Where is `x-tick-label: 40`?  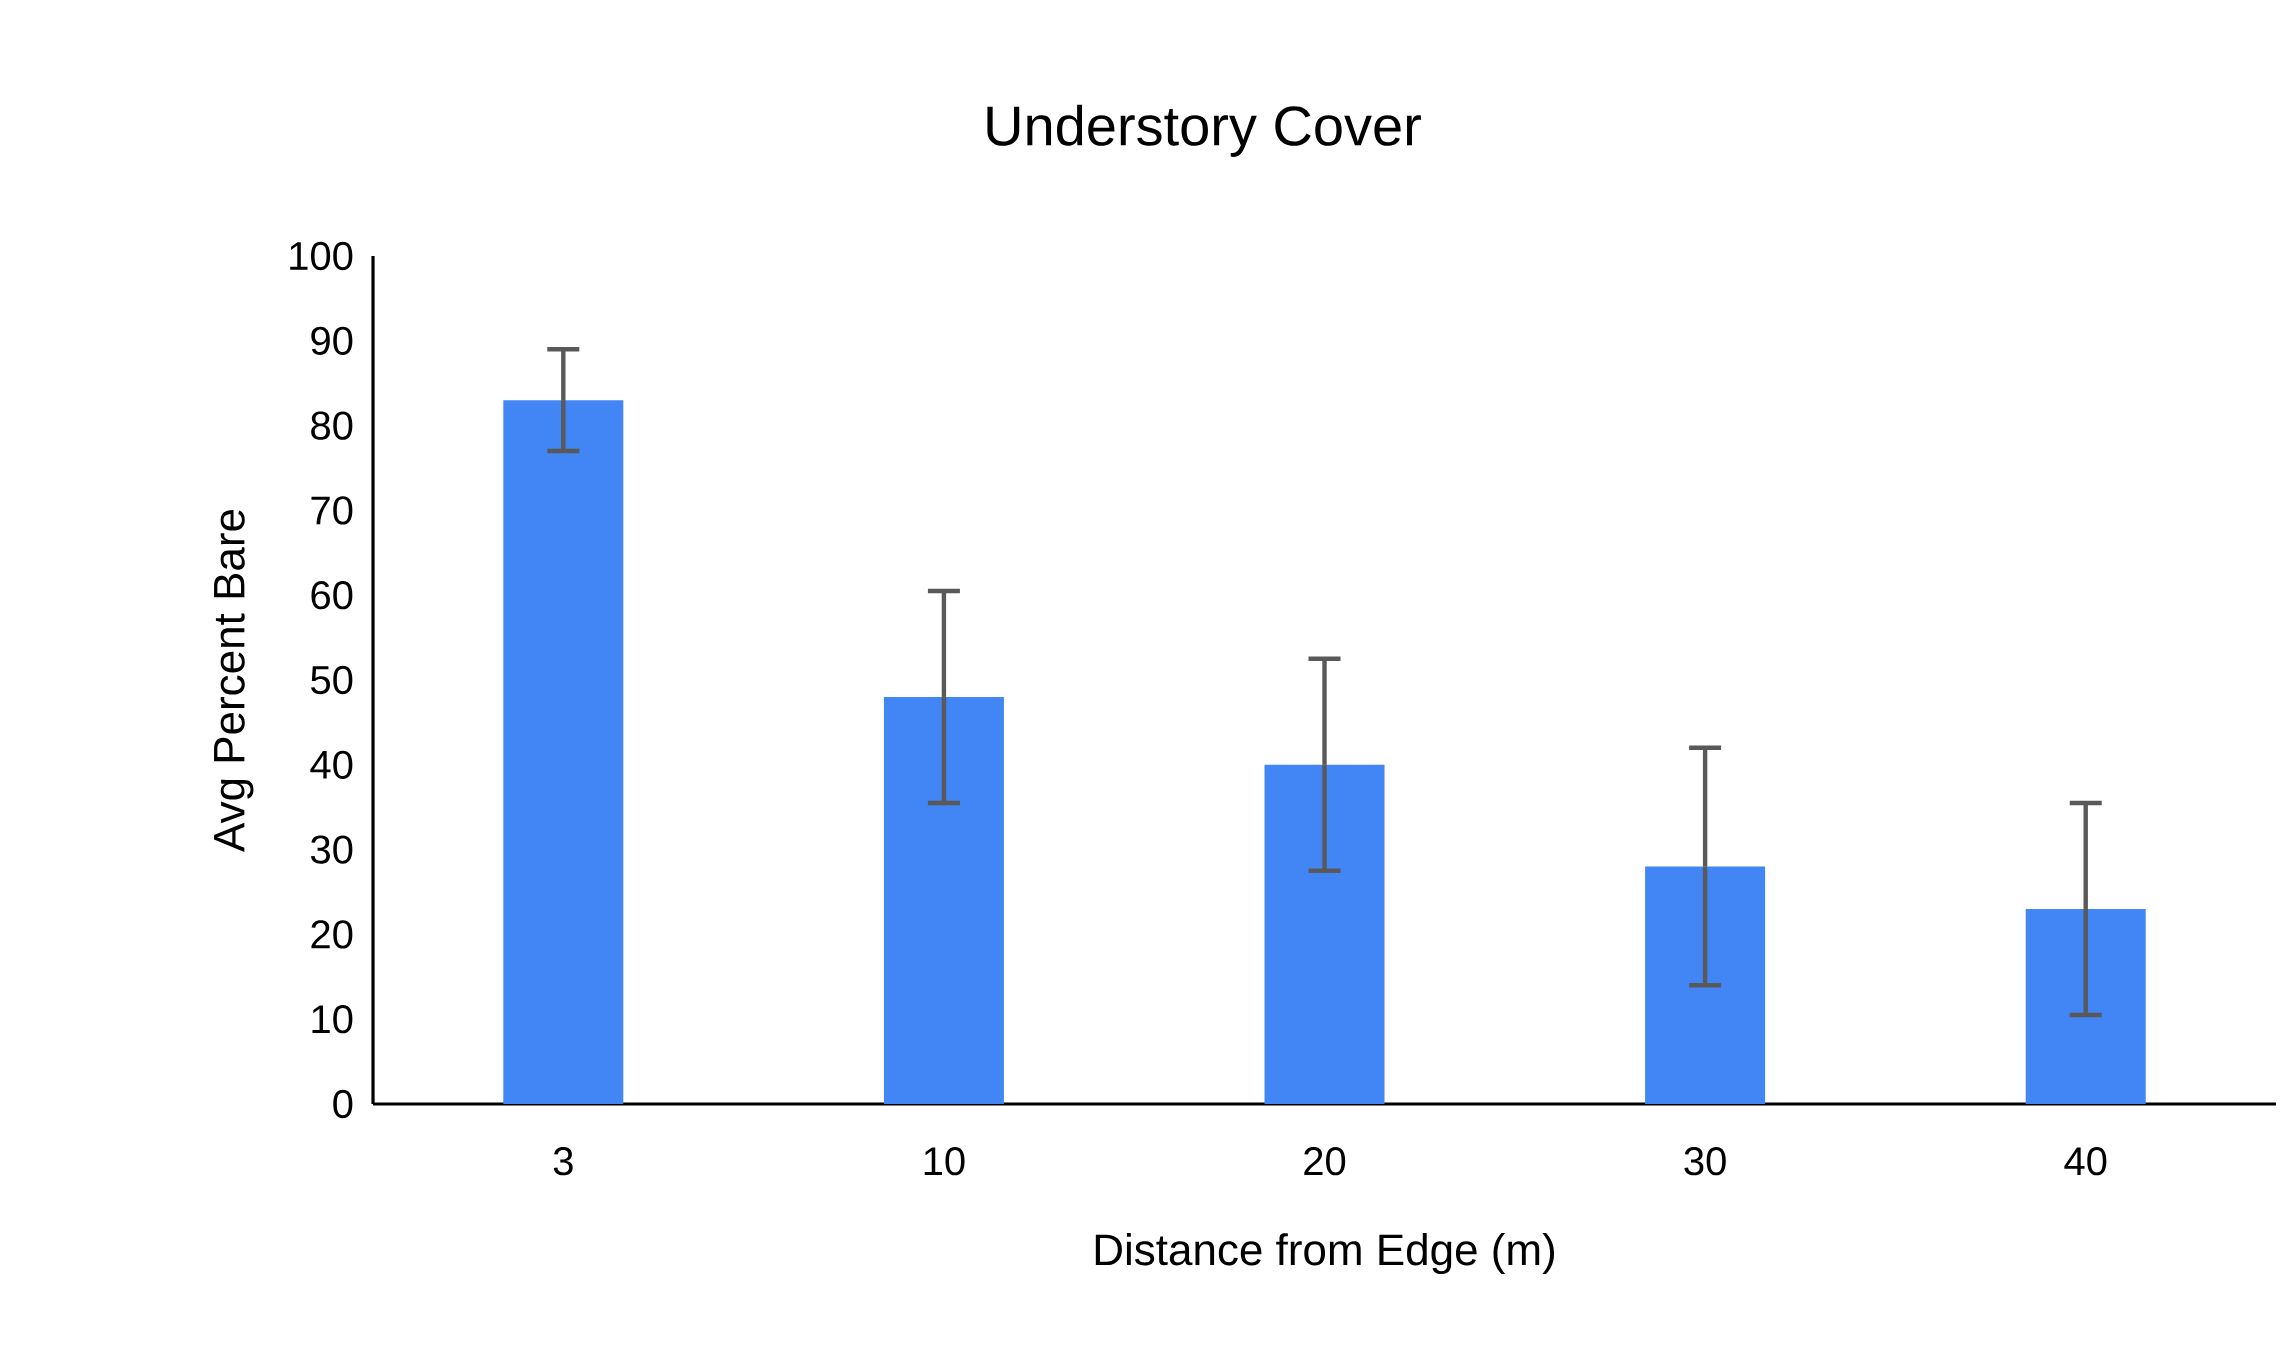 x-tick-label: 40 is located at coordinates (2085, 1161).